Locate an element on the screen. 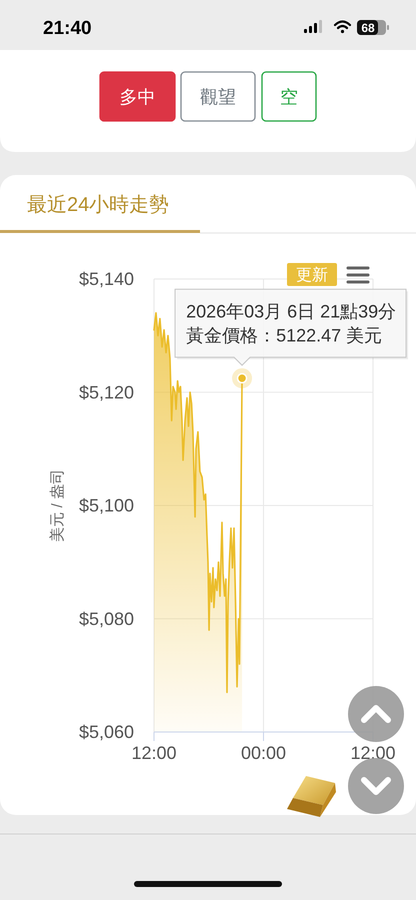 Image resolution: width=416 pixels, height=900 pixels. y-axis-title: 美元 / 盎司 is located at coordinates (57, 505).